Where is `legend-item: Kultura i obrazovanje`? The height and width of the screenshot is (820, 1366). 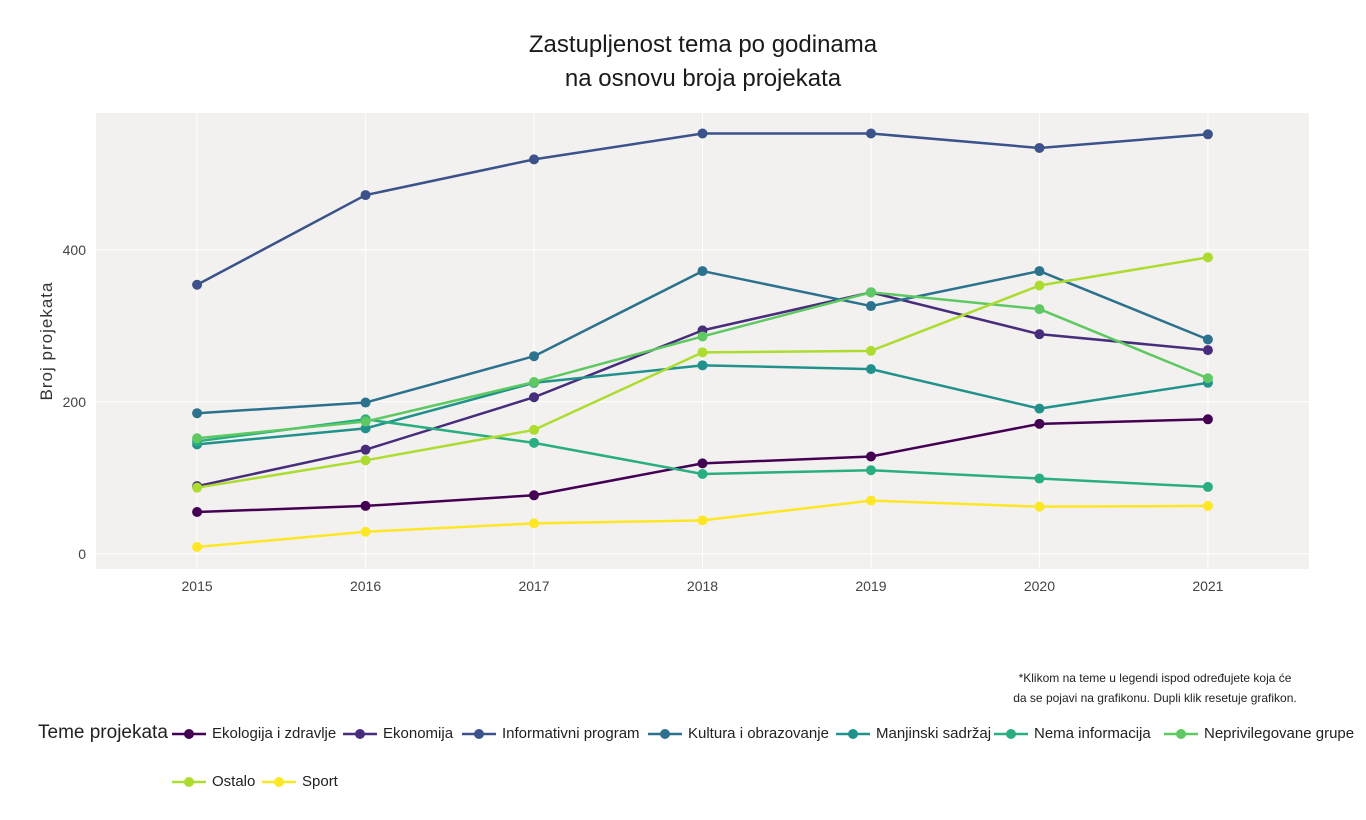 legend-item: Kultura i obrazovanje is located at coordinates (738, 733).